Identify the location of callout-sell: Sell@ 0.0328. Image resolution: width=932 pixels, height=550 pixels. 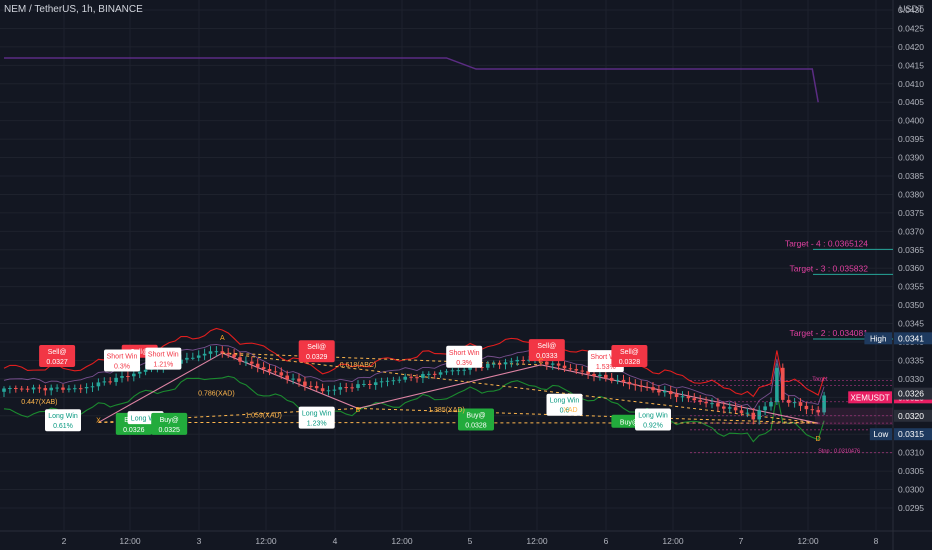
(629, 356).